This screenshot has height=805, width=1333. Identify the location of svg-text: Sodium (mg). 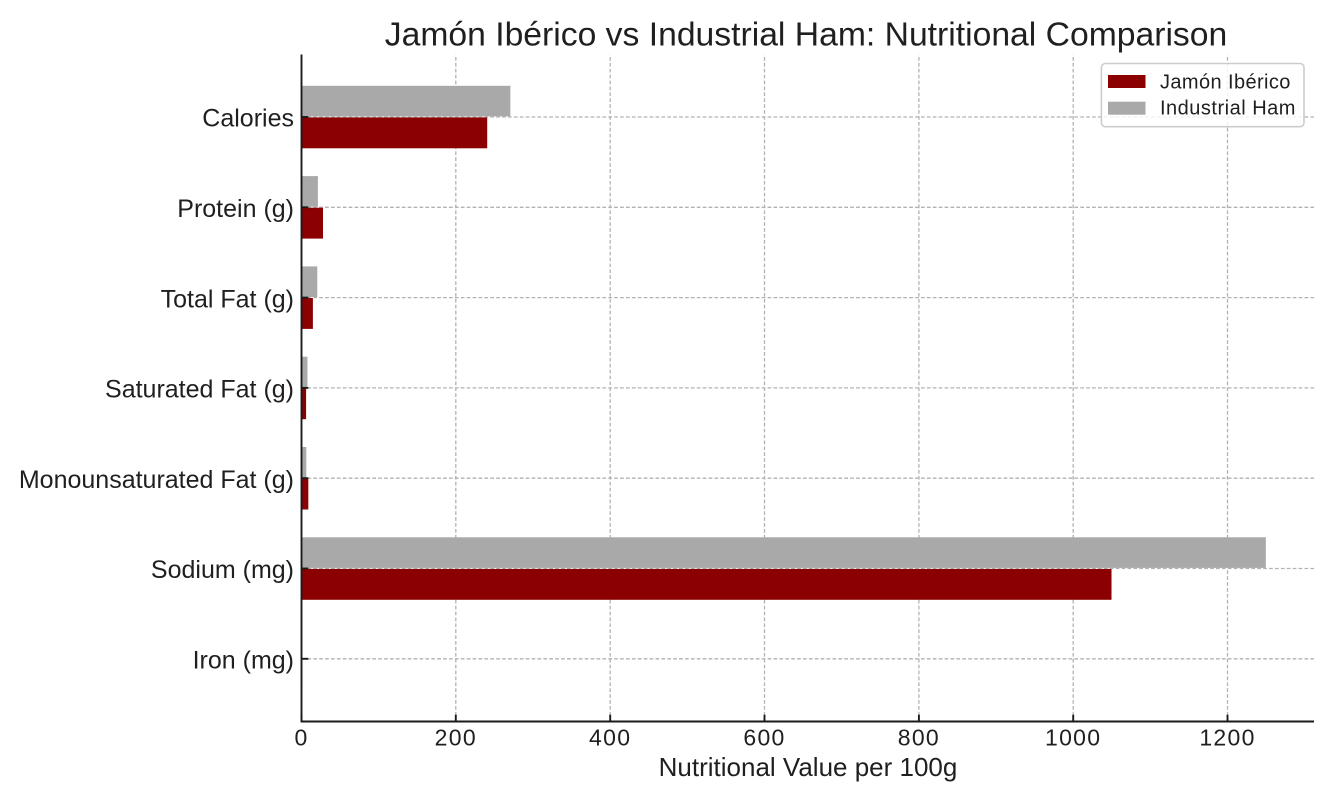
(222, 570).